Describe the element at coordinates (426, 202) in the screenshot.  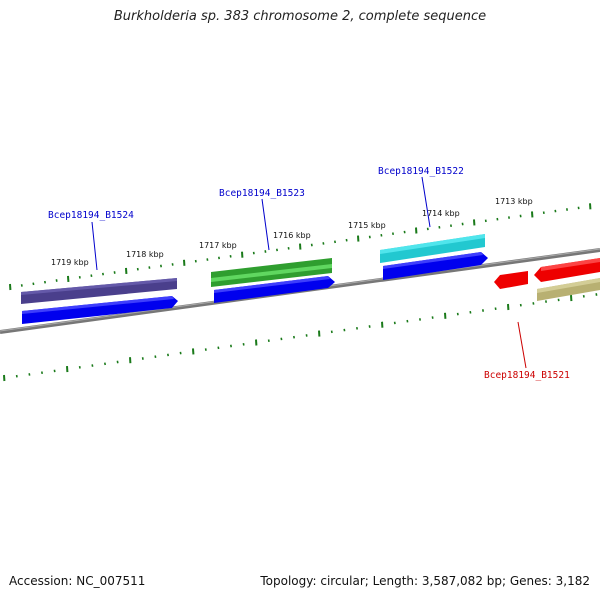
I see `leader-line-b1522` at that location.